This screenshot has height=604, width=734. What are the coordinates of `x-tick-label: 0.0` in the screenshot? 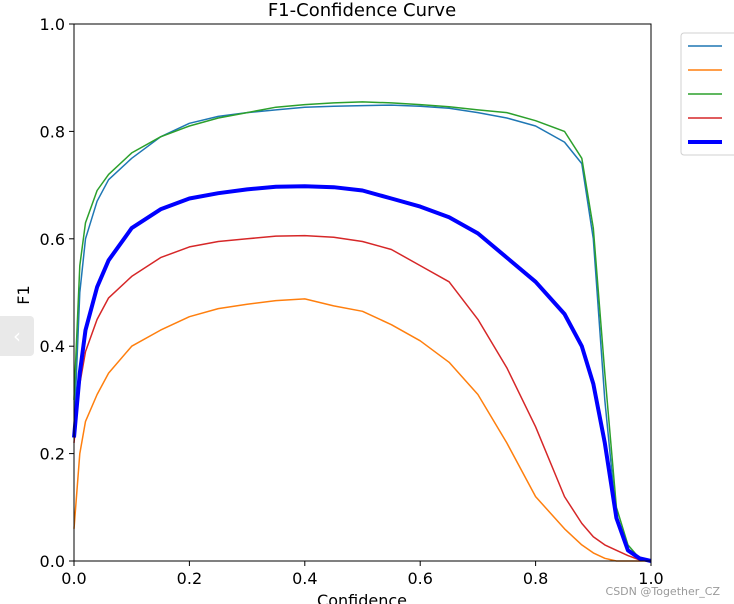 It's located at (73, 578).